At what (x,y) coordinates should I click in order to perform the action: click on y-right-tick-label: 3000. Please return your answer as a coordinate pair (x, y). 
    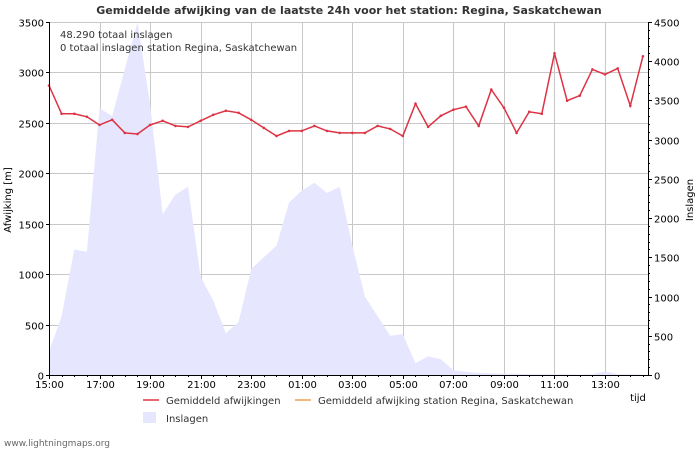
    Looking at the image, I should click on (666, 142).